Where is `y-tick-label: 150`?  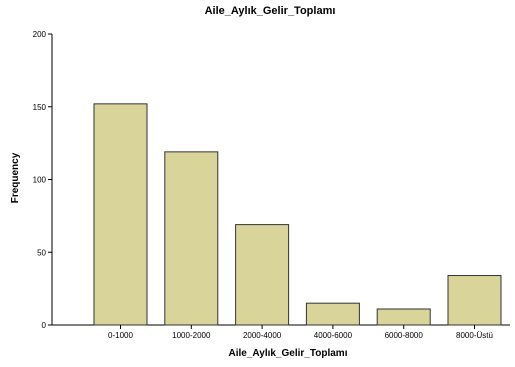
y-tick-label: 150 is located at coordinates (40, 107).